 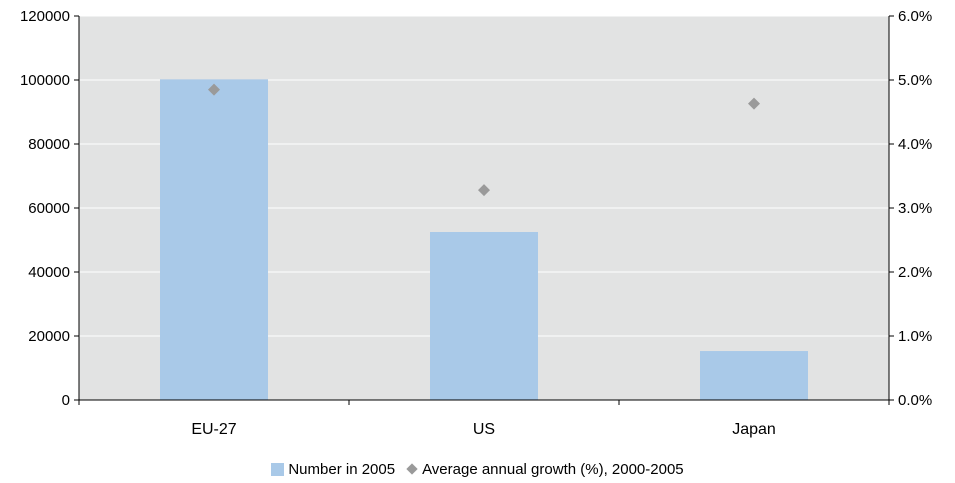 I want to click on right-tick-label-6: 6.0%, so click(x=915, y=16).